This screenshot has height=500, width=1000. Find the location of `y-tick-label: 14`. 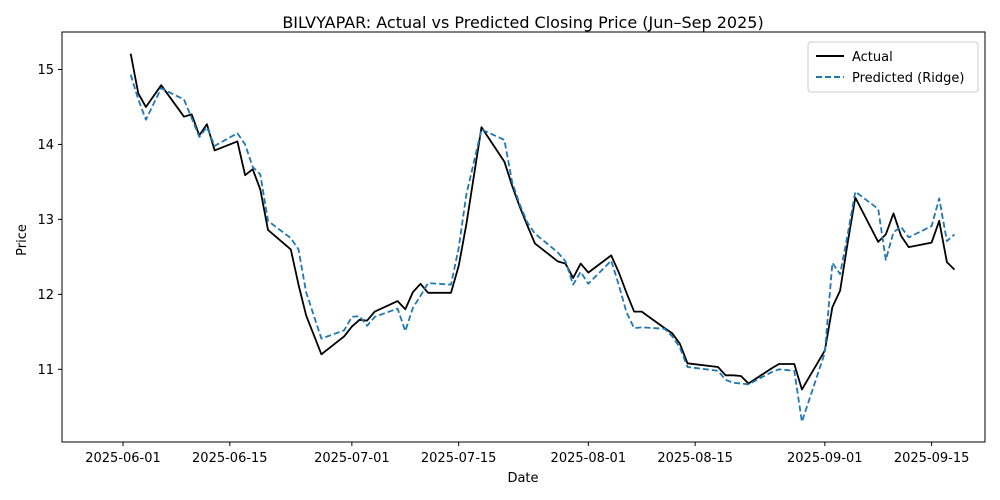

y-tick-label: 14 is located at coordinates (45, 145).